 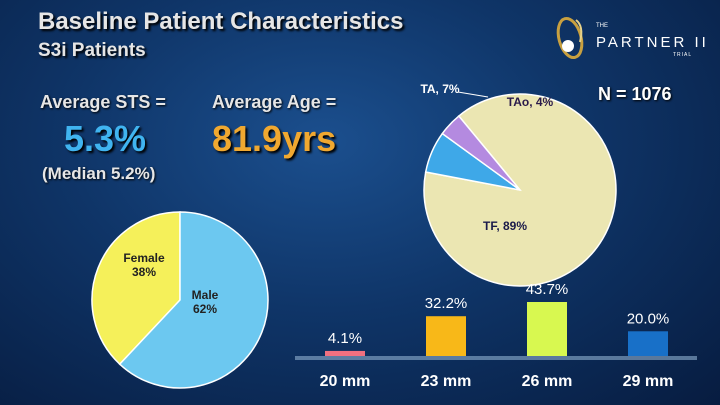 I want to click on gender-label-male: Male 62%, so click(x=205, y=302).